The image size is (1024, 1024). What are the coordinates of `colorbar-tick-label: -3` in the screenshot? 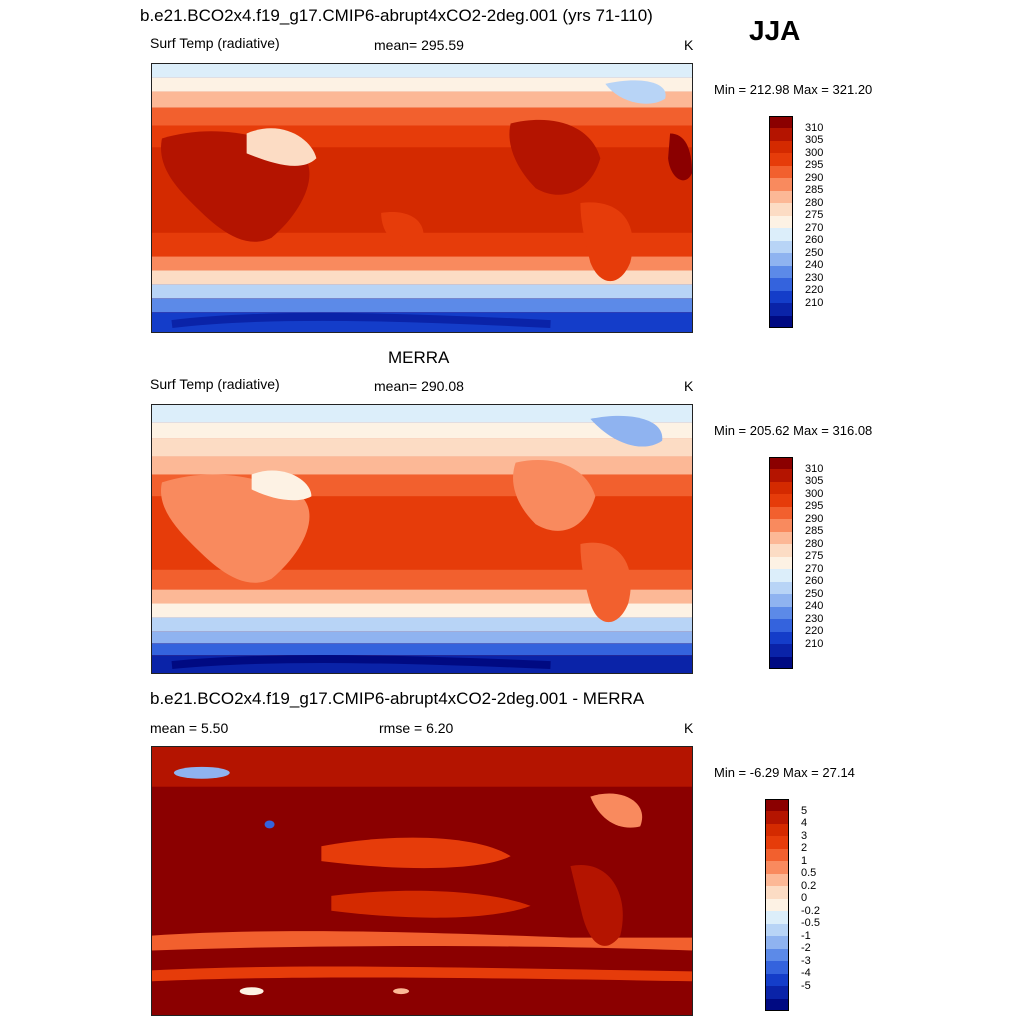 It's located at (806, 960).